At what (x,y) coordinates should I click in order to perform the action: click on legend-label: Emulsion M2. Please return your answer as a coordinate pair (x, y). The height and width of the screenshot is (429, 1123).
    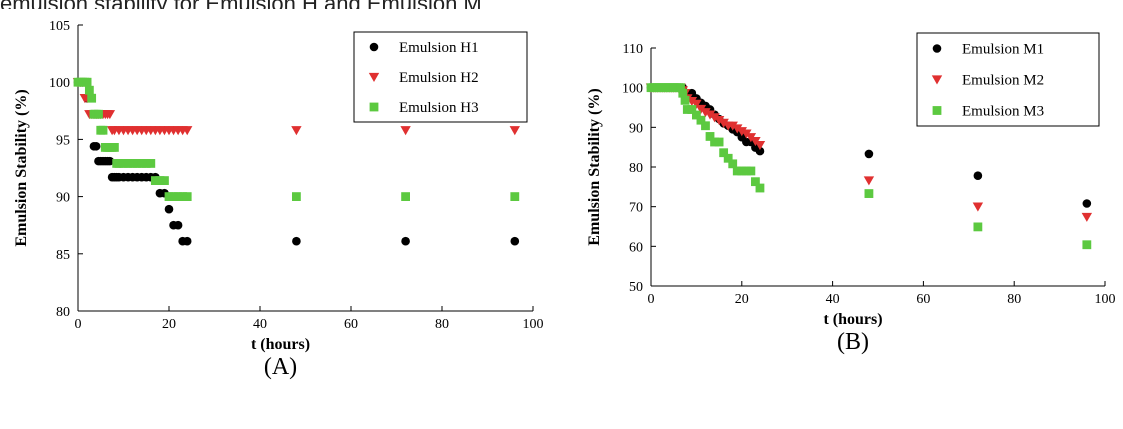
    Looking at the image, I should click on (1003, 81).